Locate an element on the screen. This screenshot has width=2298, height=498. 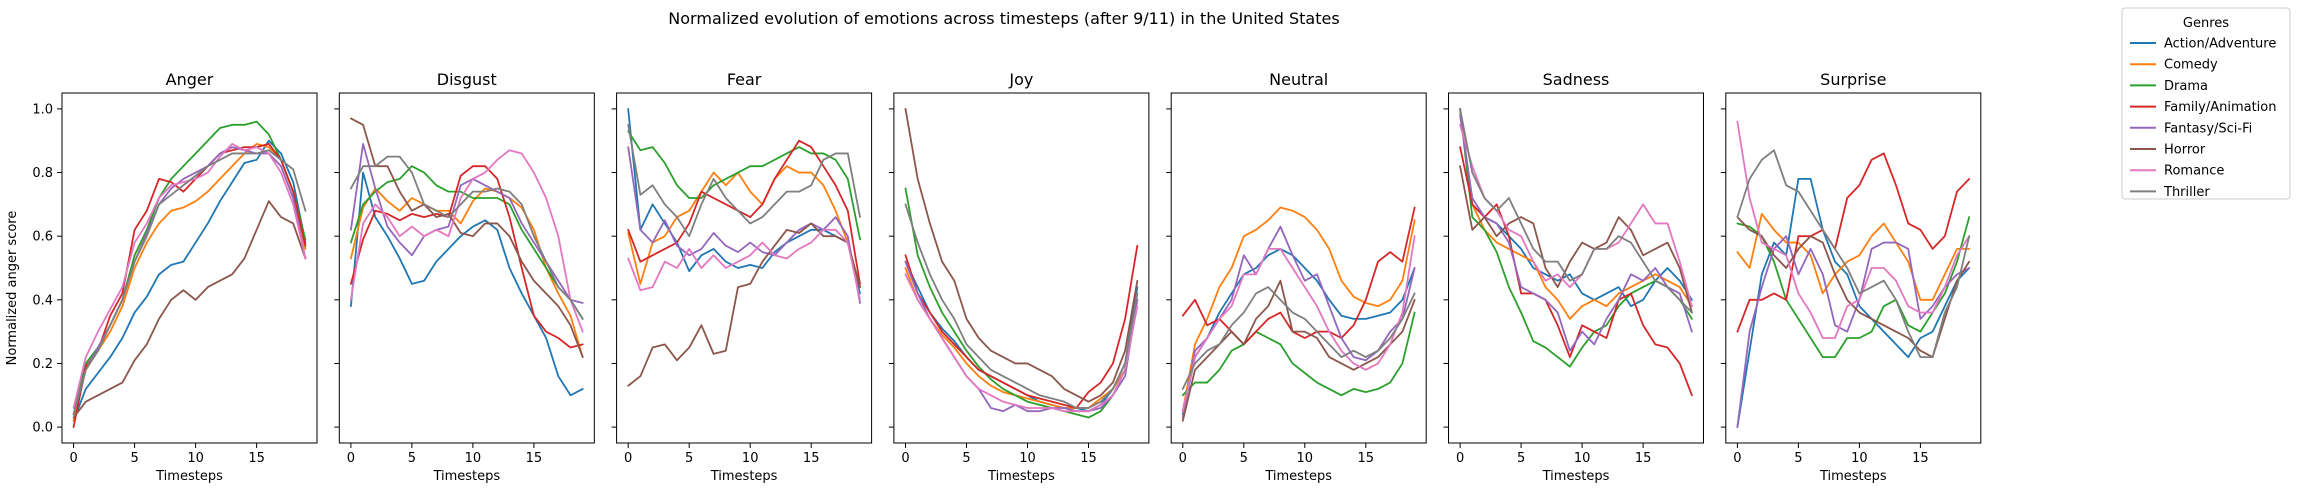
series-line-joy-family-animation is located at coordinates (1021, 326).